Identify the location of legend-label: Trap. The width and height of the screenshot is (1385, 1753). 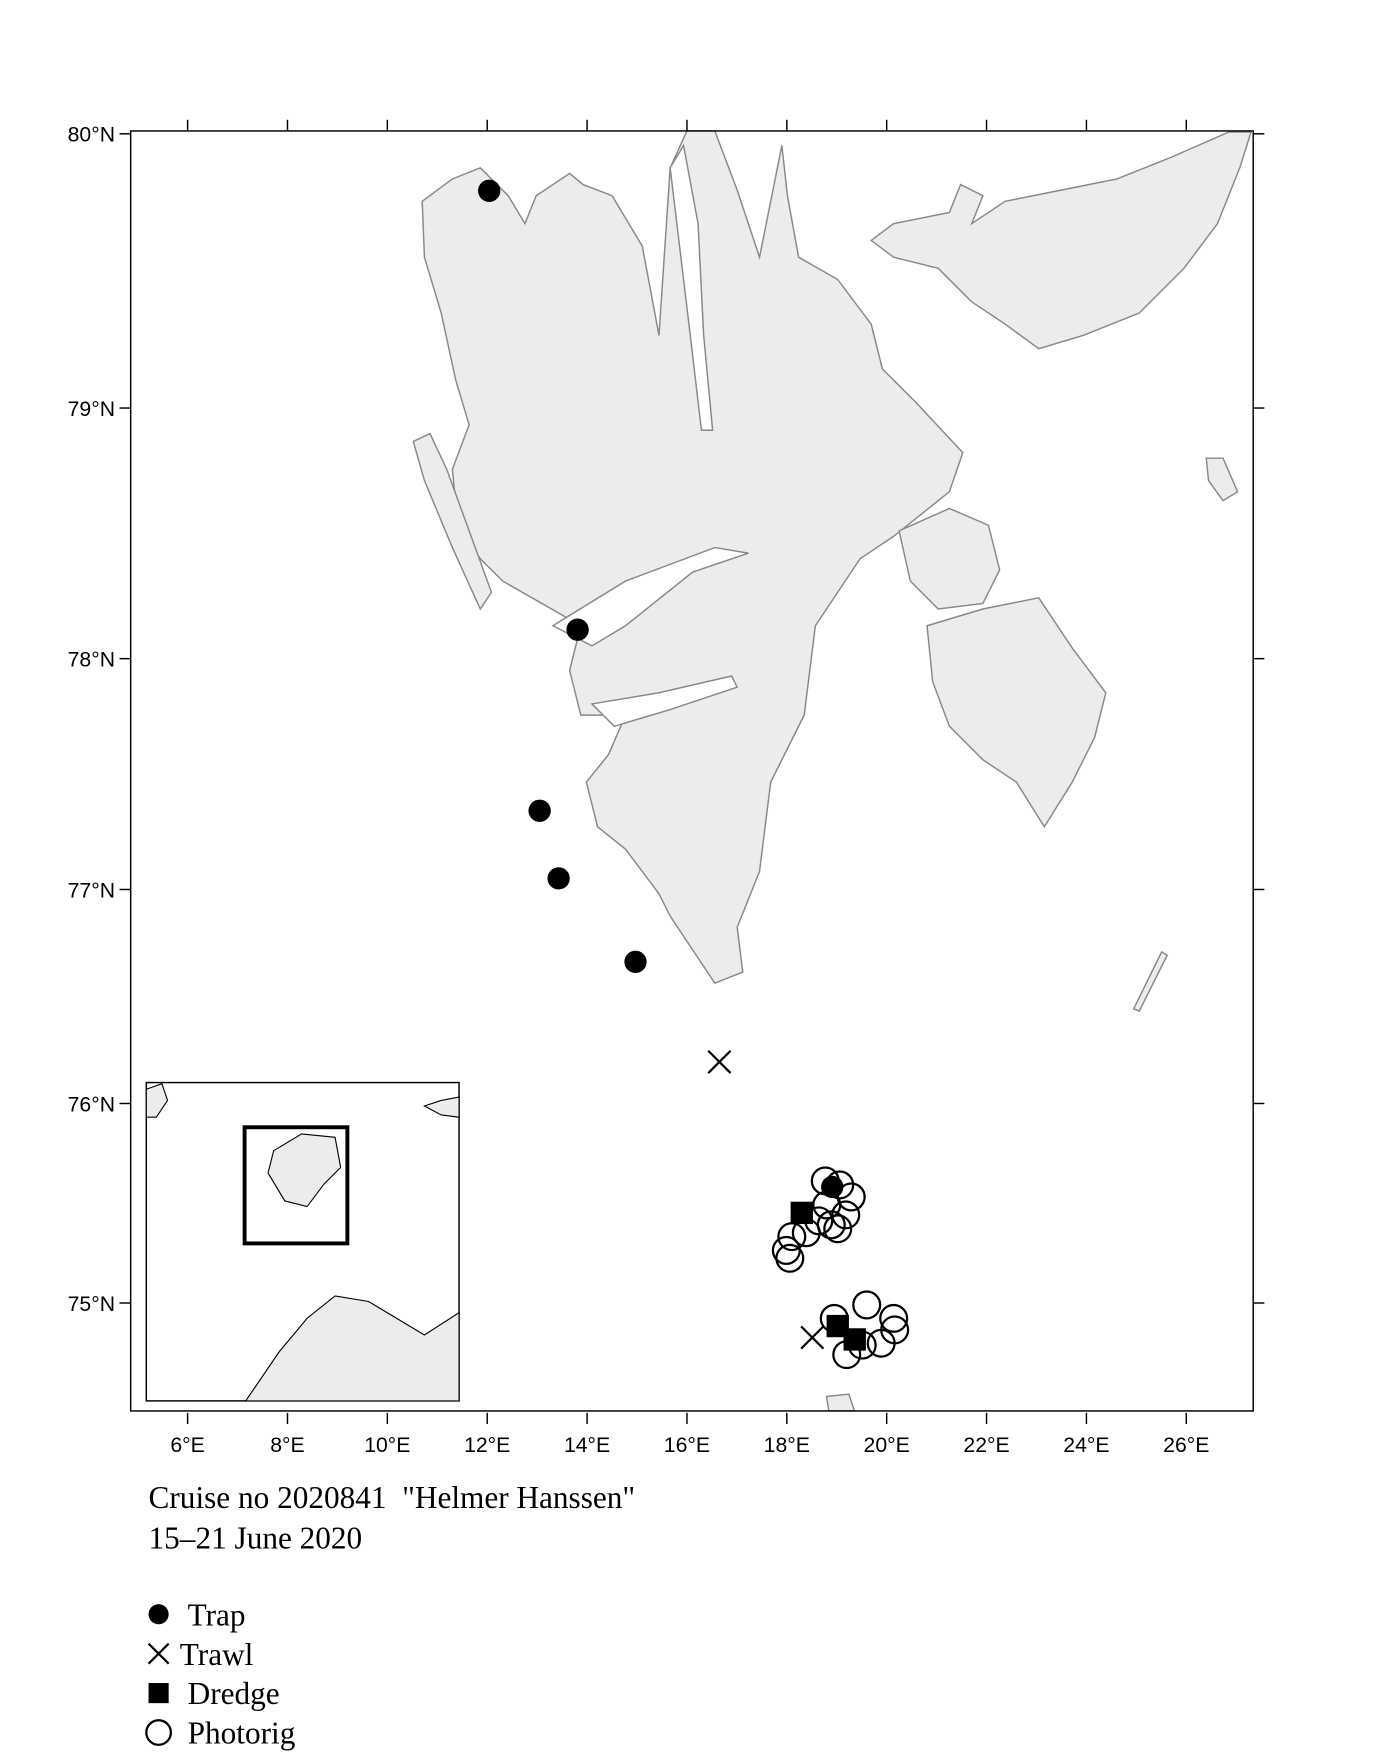
(217, 1614).